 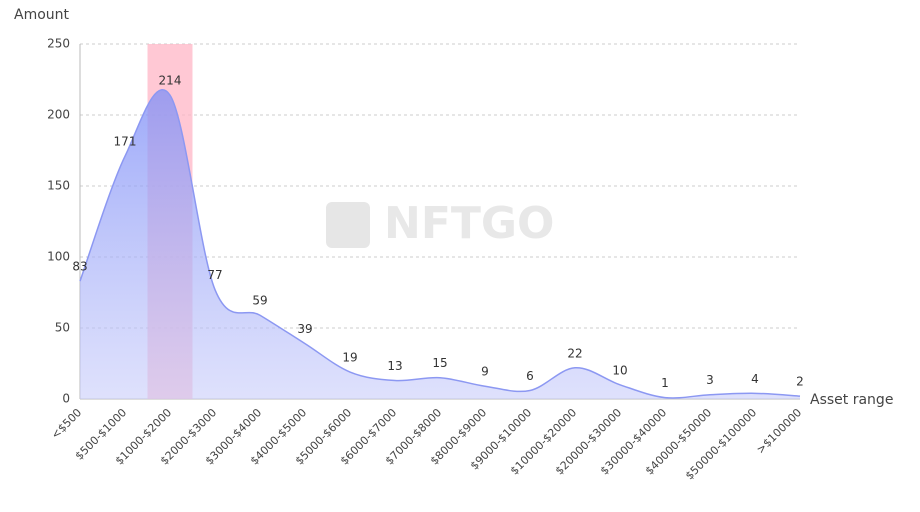 What do you see at coordinates (42, 15) in the screenshot?
I see `y-axis-label: Amount` at bounding box center [42, 15].